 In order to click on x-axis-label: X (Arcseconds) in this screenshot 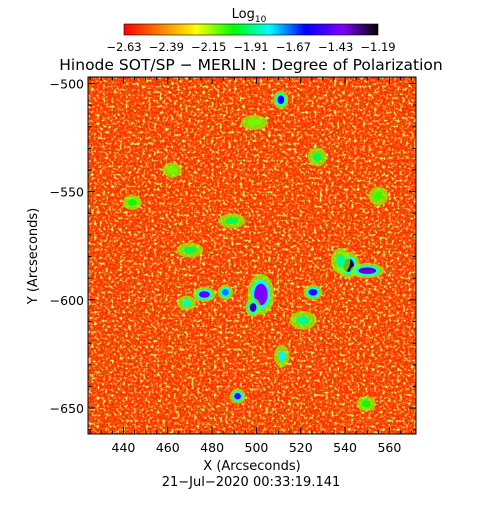, I will do `click(251, 466)`.